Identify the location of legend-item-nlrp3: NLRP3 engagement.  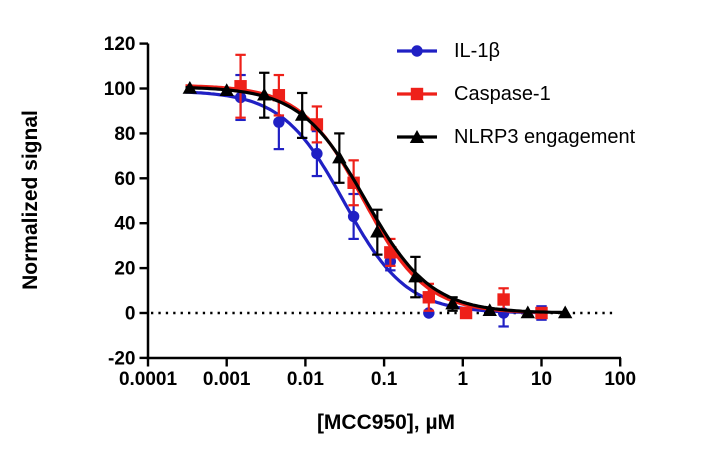
(516, 137).